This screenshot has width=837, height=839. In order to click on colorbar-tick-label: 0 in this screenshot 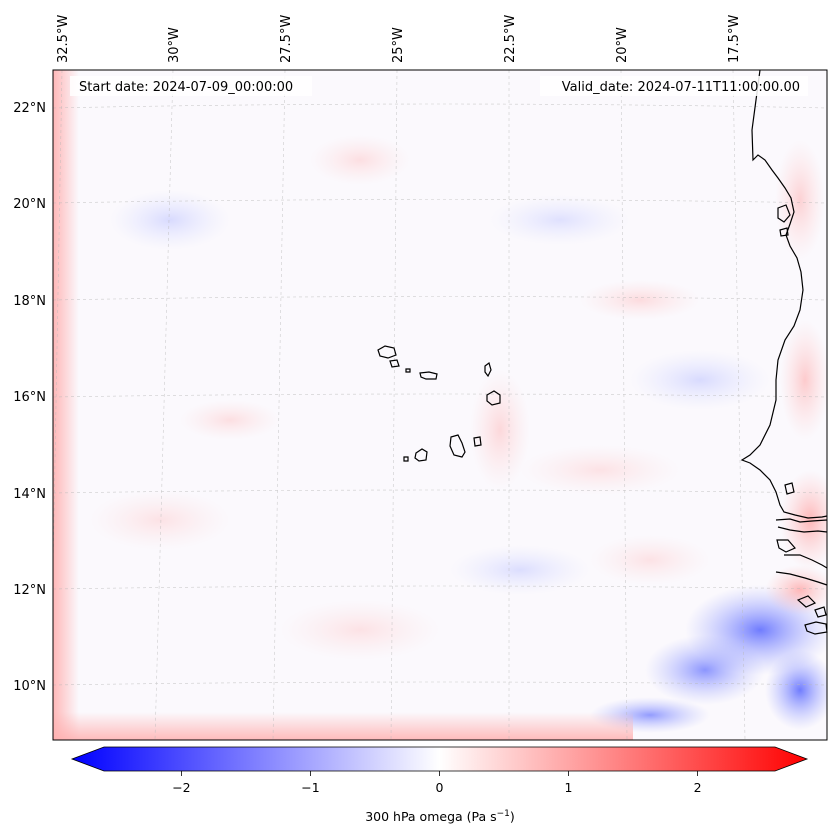, I will do `click(440, 787)`.